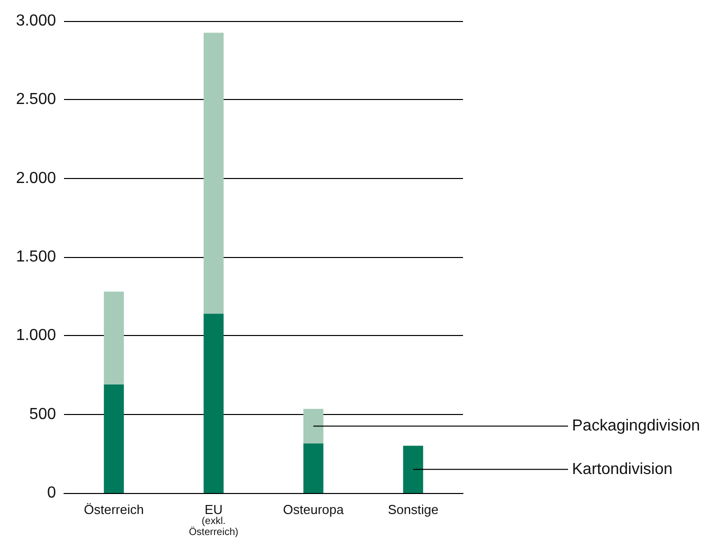 The image size is (711, 548). What do you see at coordinates (51, 493) in the screenshot?
I see `y-tick-label: 0` at bounding box center [51, 493].